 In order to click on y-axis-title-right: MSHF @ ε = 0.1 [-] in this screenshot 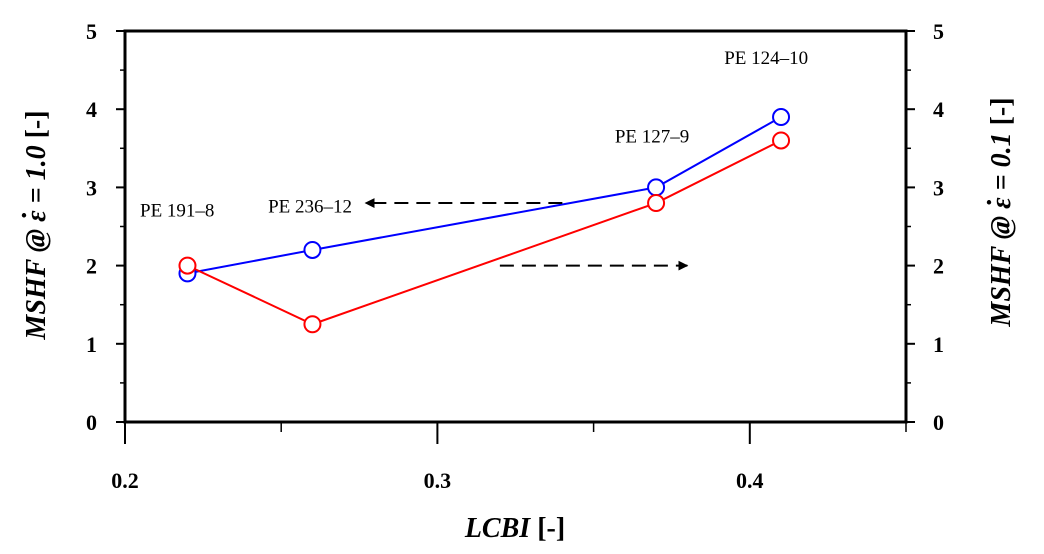, I will do `click(1001, 212)`.